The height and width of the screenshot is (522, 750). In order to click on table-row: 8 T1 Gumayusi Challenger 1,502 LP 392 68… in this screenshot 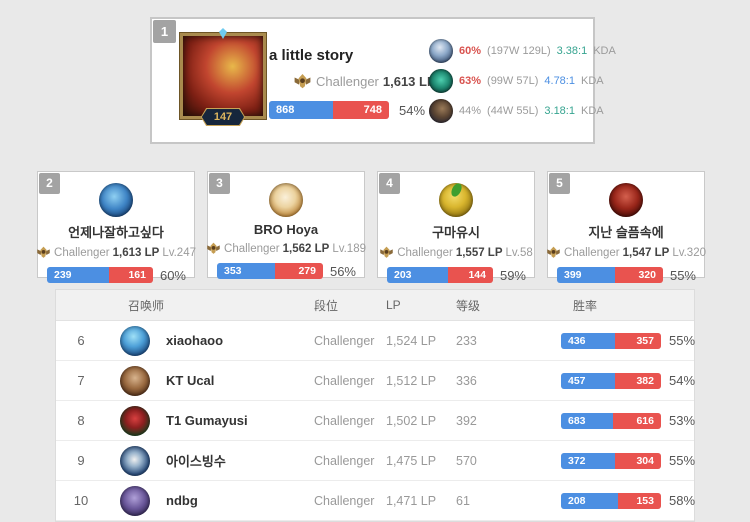, I will do `click(375, 421)`.